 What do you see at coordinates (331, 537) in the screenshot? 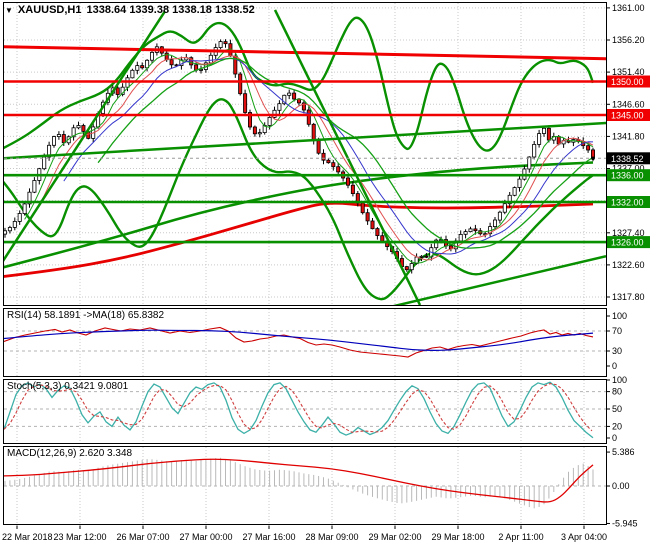
I see `svg-text: 28 Mar 09:00` at bounding box center [331, 537].